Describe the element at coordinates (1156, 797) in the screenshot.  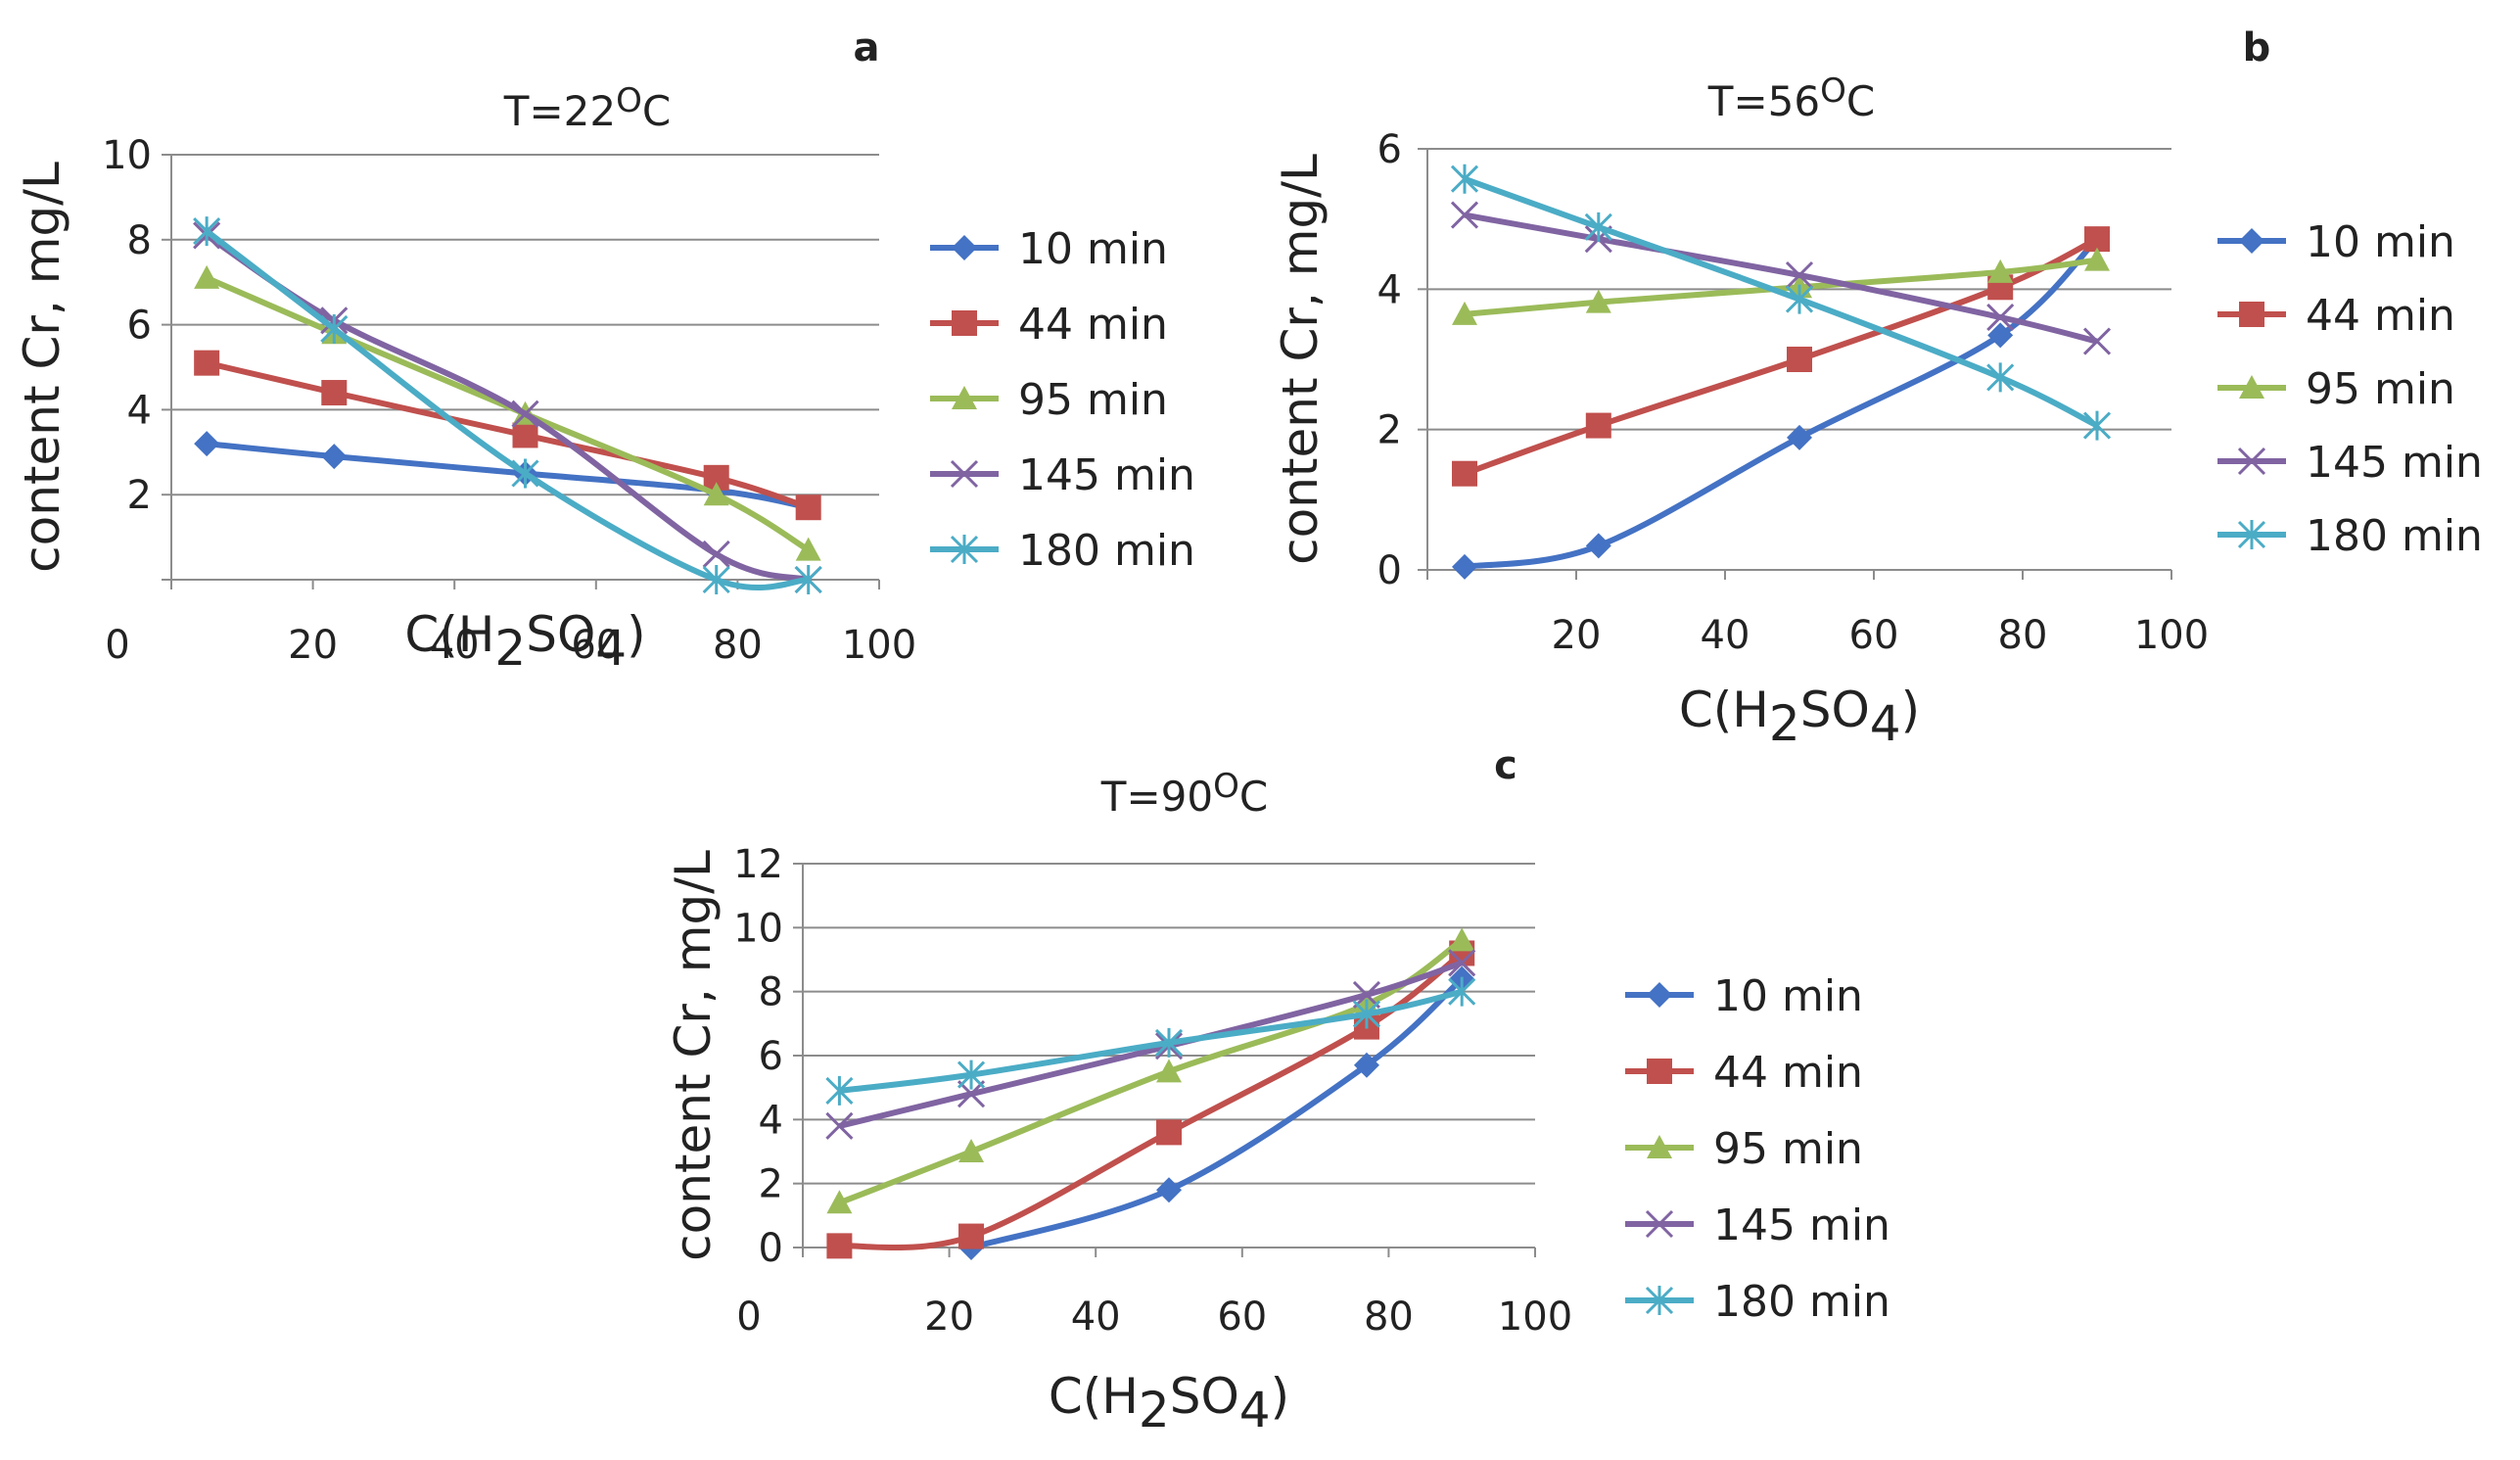
I see `chart-title-base: T=90` at that location.